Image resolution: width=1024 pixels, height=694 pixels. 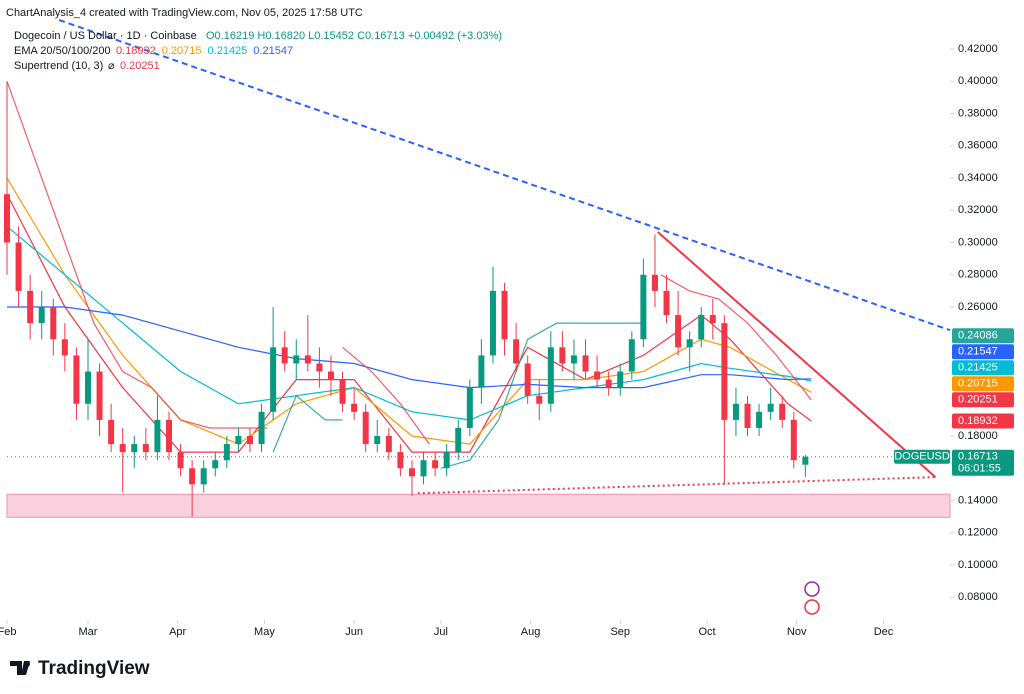 I want to click on brand: TradingView, so click(x=94, y=668).